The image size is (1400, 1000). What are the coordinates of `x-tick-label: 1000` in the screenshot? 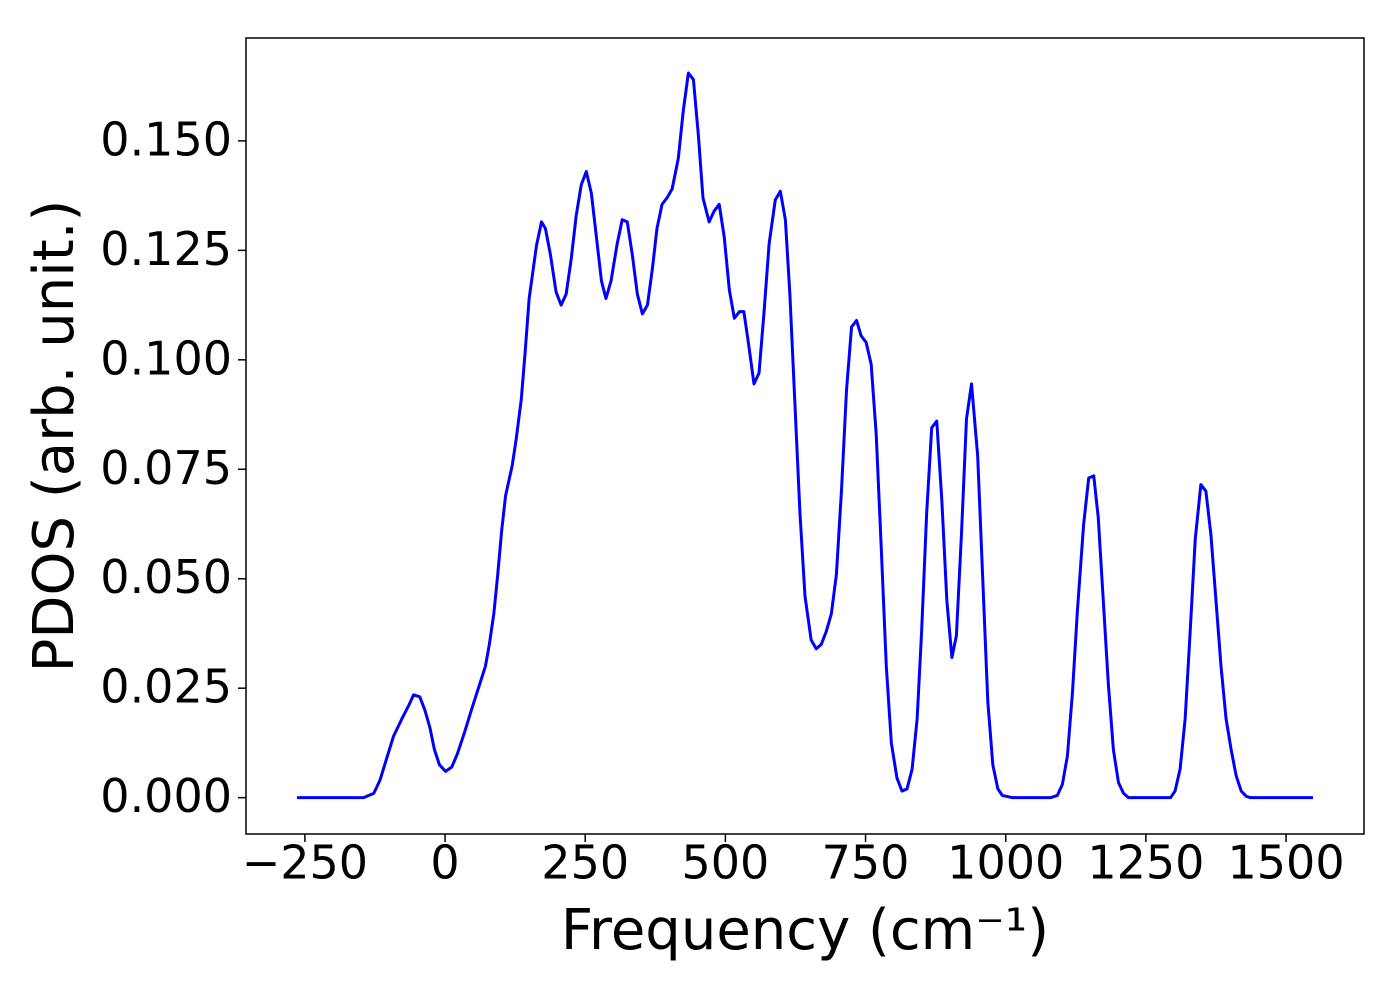 It's located at (1005, 863).